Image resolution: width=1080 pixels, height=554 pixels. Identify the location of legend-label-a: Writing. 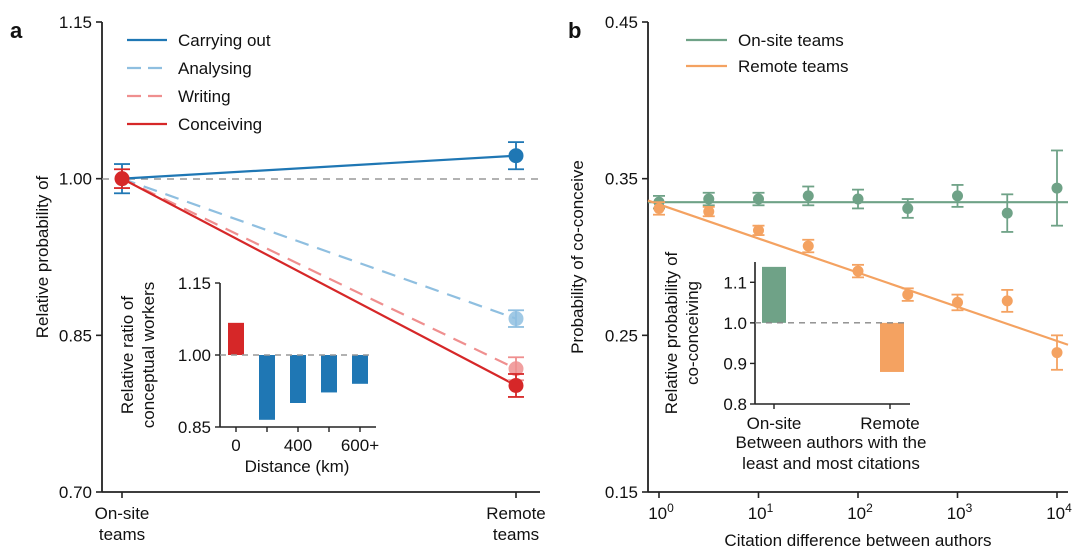
(204, 96).